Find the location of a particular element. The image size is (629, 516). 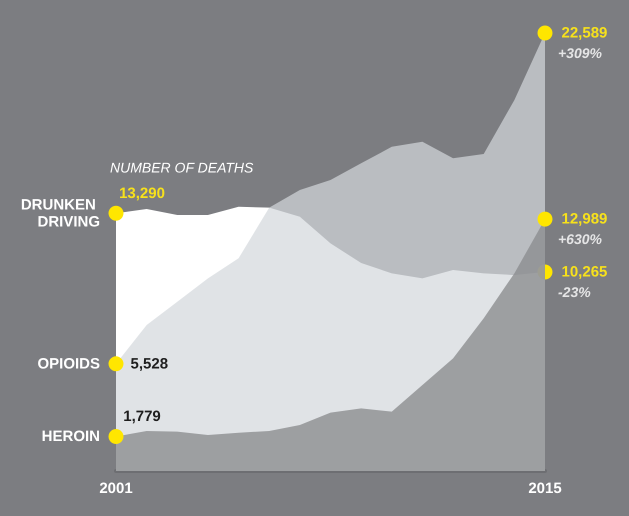

data-label: 12,989 is located at coordinates (585, 219).